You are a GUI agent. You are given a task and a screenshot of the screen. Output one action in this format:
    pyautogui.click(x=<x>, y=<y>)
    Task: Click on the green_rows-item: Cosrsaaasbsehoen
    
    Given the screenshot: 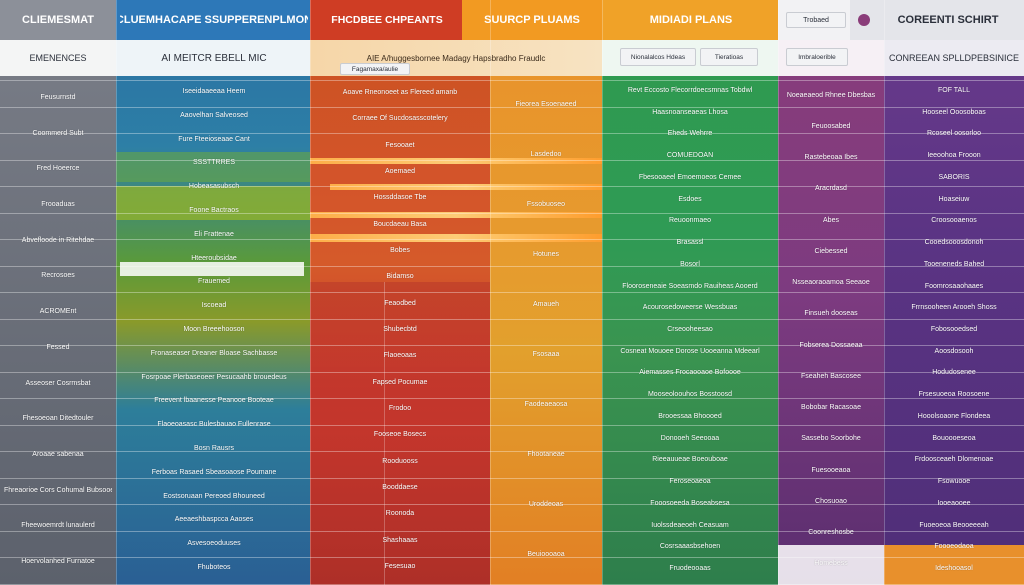 What is the action you would take?
    pyautogui.click(x=690, y=546)
    